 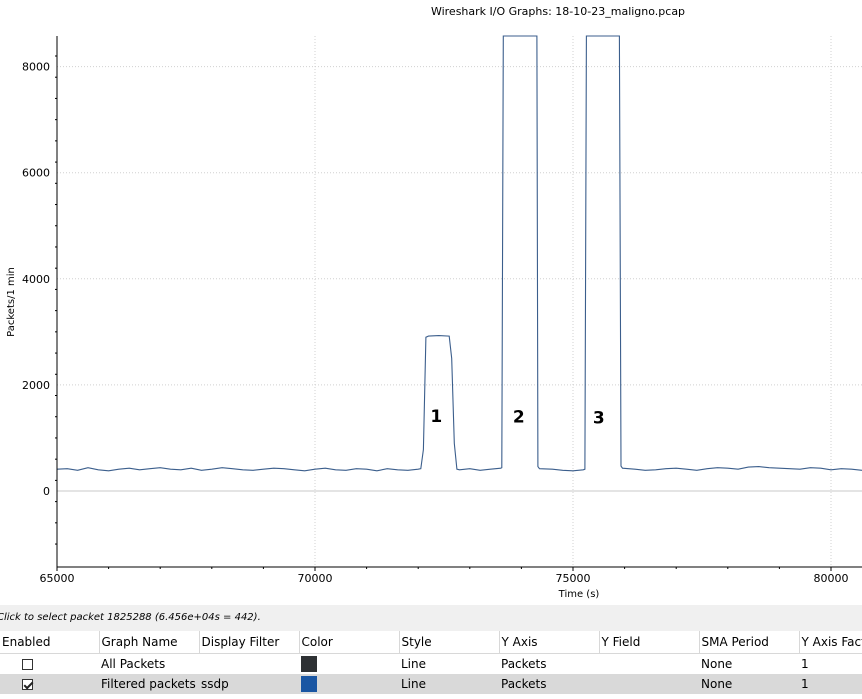 I want to click on x-tick-label: 65000, so click(x=57, y=578).